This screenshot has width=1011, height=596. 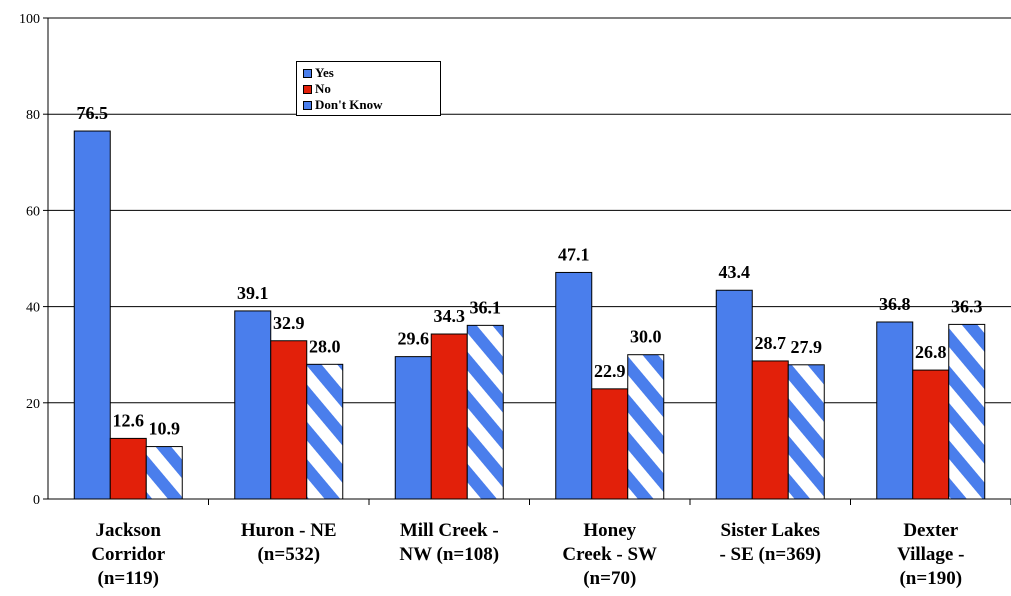 What do you see at coordinates (129, 578) in the screenshot?
I see `category-label-line: (n=119)` at bounding box center [129, 578].